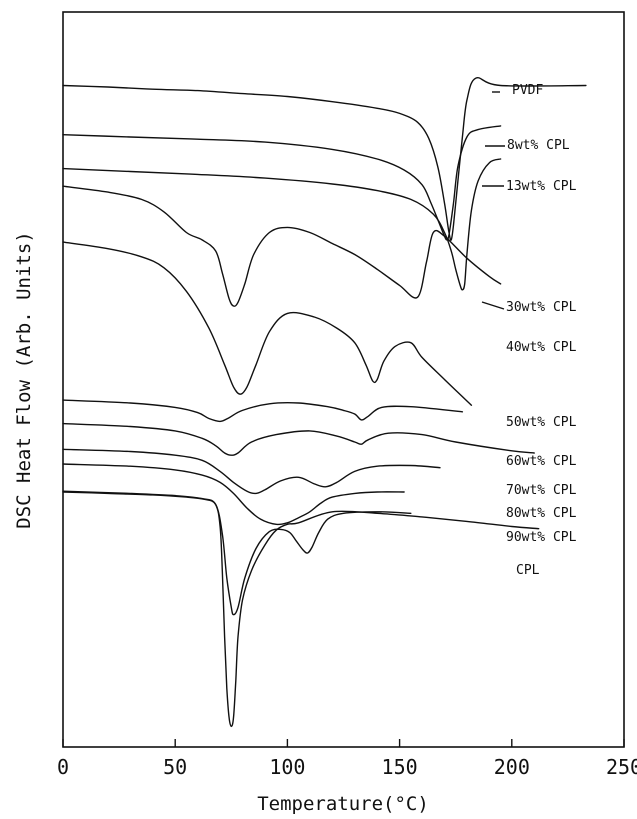  I want to click on x-tick-label-150: 150, so click(400, 767).